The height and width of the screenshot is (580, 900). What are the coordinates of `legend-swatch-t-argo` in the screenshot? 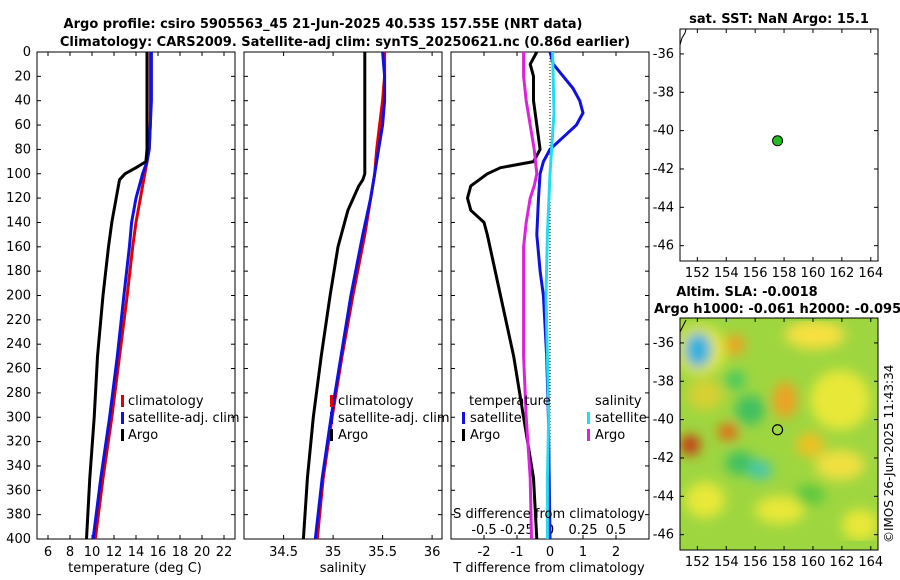 It's located at (463, 435).